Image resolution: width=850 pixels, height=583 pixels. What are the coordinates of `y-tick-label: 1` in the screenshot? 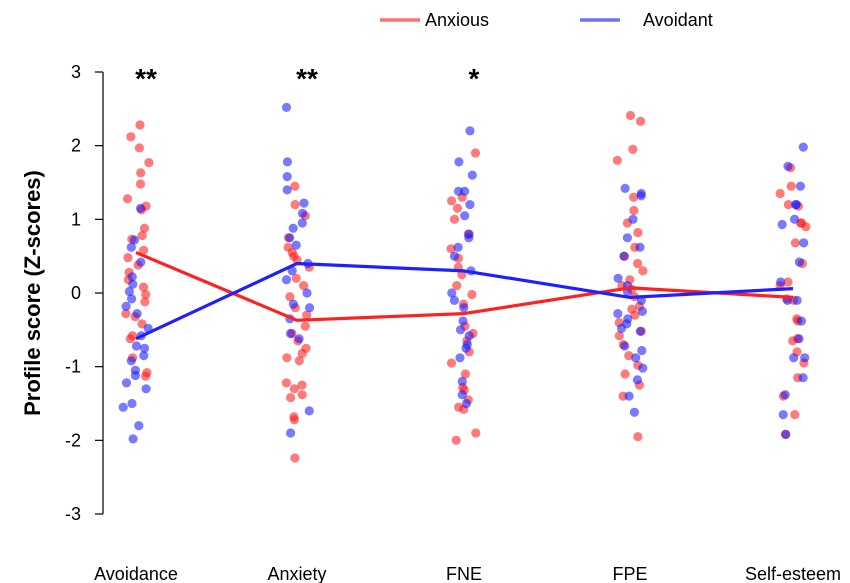 It's located at (76, 219).